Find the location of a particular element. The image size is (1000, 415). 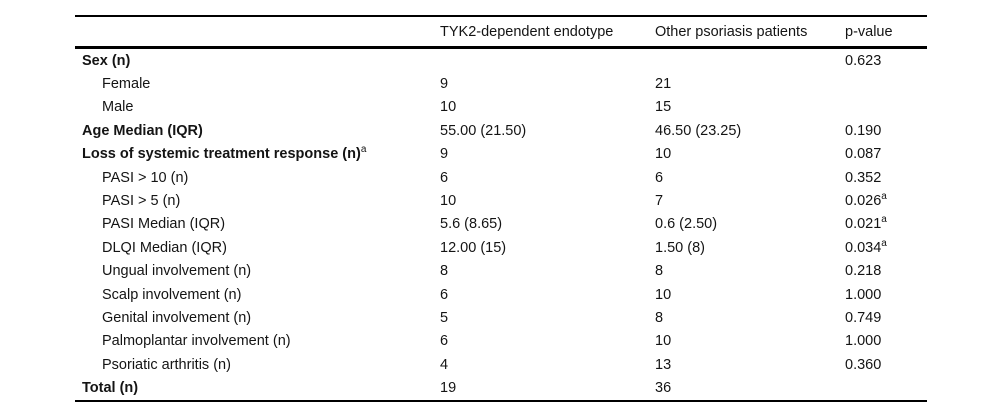

table-row: Psoriatic arthritis (n) 4 13 0.360 is located at coordinates (501, 364).